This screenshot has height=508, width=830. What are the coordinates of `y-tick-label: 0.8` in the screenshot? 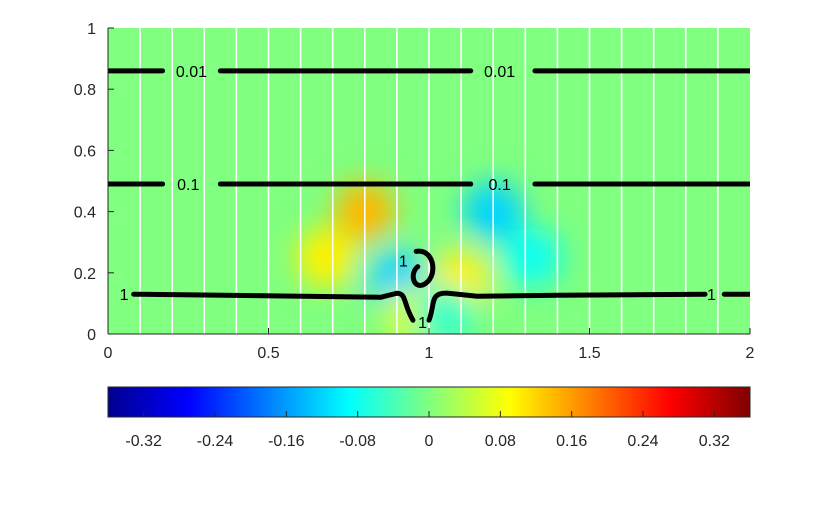 It's located at (85, 90).